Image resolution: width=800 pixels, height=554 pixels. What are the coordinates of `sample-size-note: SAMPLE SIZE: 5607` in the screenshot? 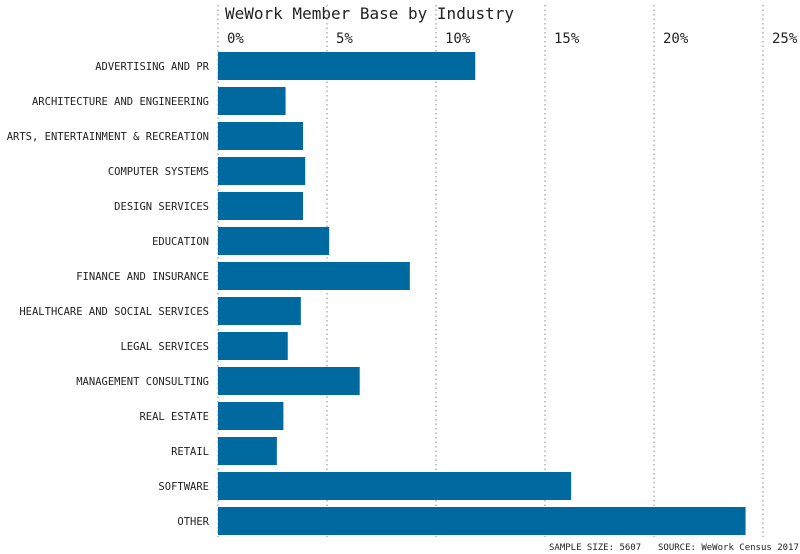 It's located at (595, 548).